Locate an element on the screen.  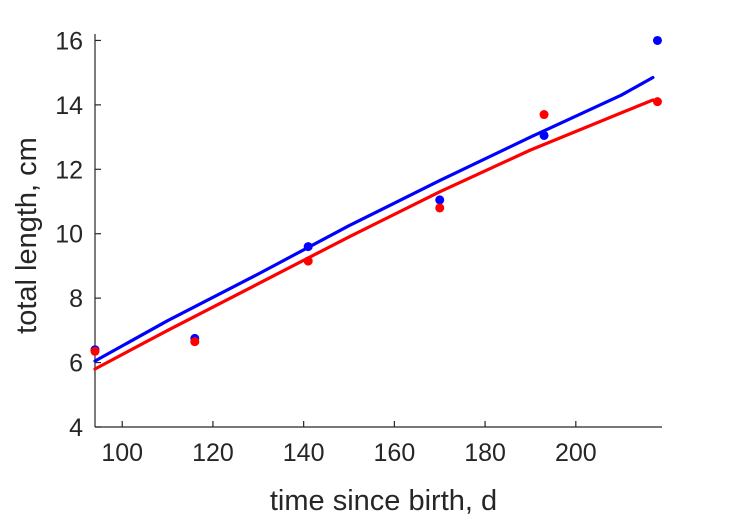
y-tick-label: 4 is located at coordinates (76, 428).